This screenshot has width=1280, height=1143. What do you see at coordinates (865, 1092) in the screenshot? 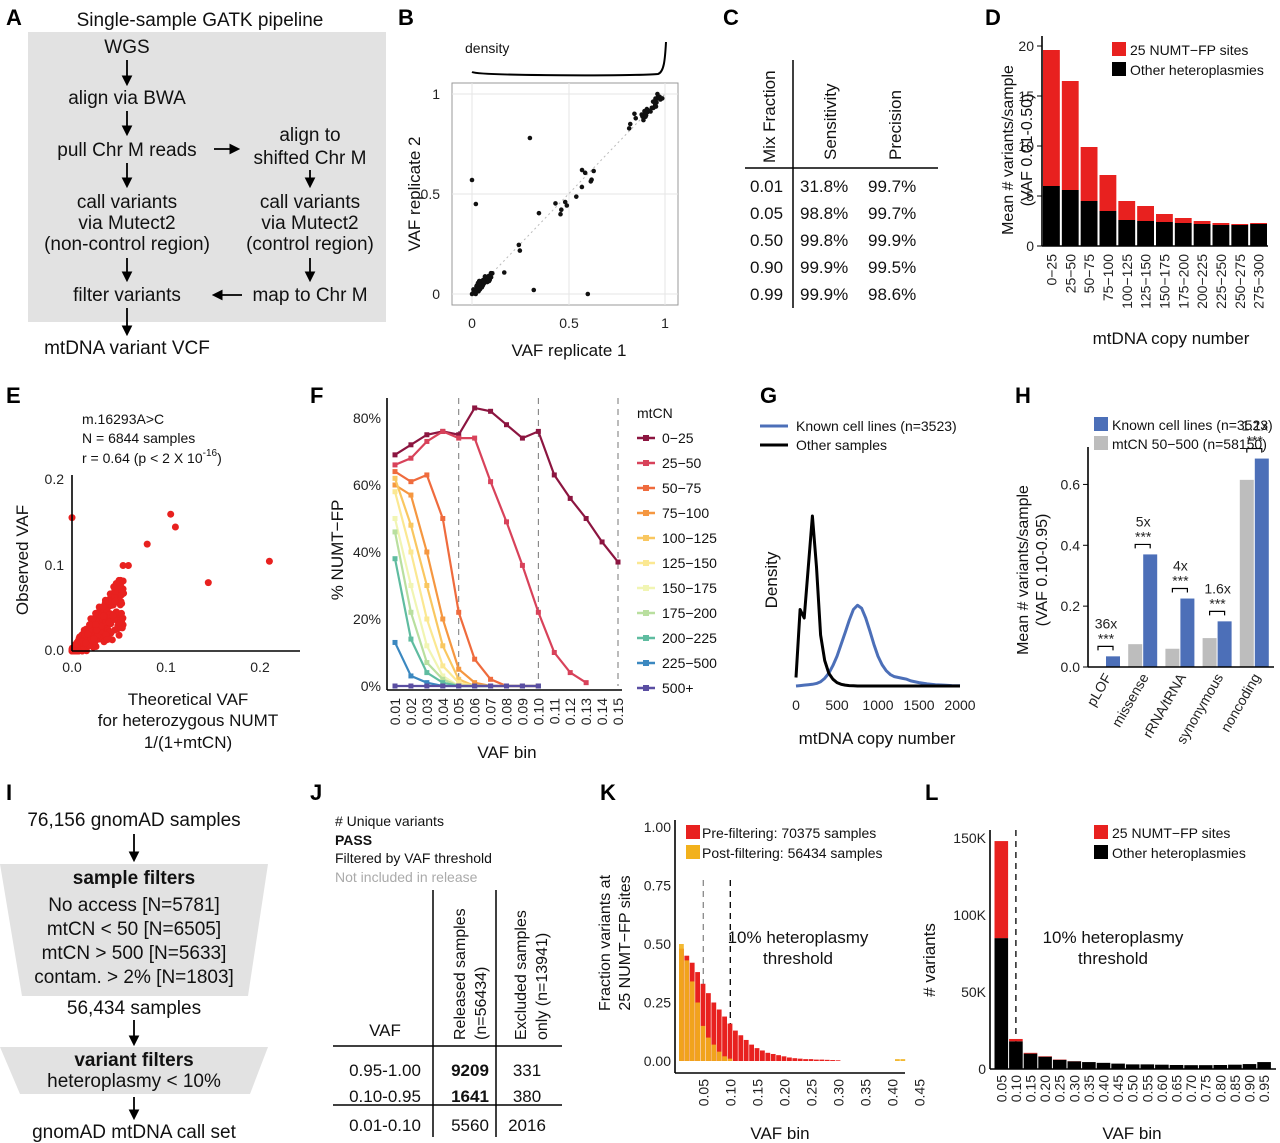
I see `k-xtick: 0.35` at bounding box center [865, 1092].